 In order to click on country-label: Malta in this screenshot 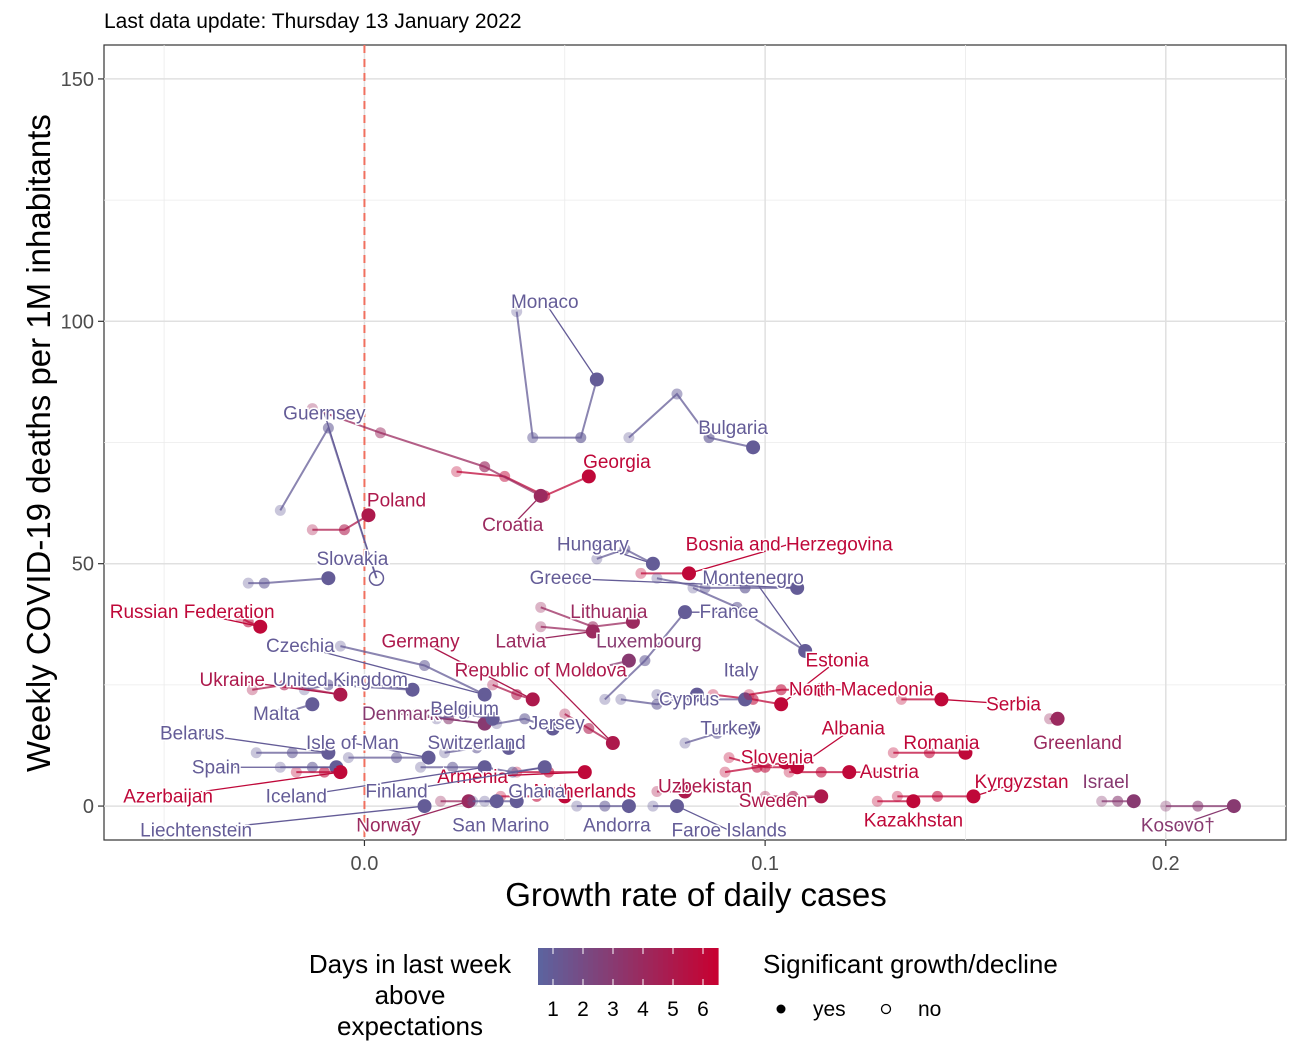, I will do `click(276, 714)`.